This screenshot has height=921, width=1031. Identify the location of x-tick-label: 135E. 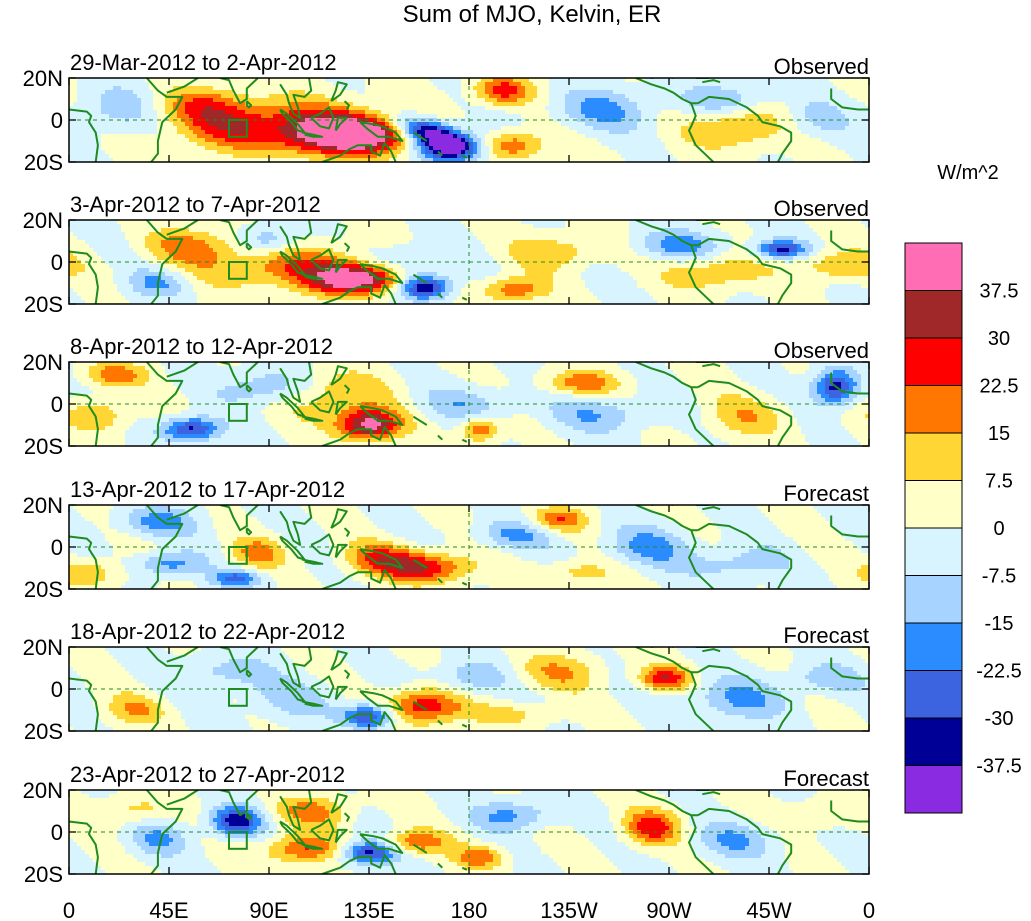
(368, 909).